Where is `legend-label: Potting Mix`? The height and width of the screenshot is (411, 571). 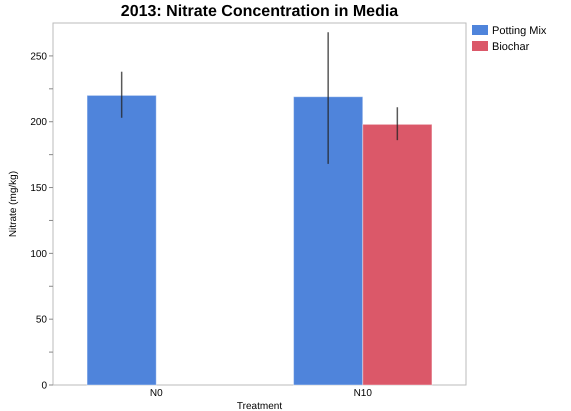
legend-label: Potting Mix is located at coordinates (519, 31).